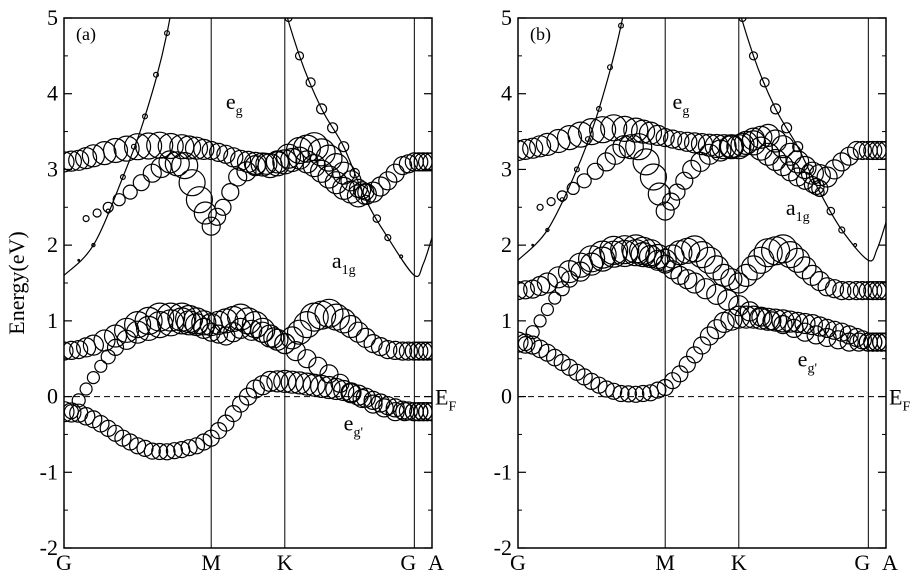 The image size is (916, 572). I want to click on y-tick-label: 1, so click(506, 320).